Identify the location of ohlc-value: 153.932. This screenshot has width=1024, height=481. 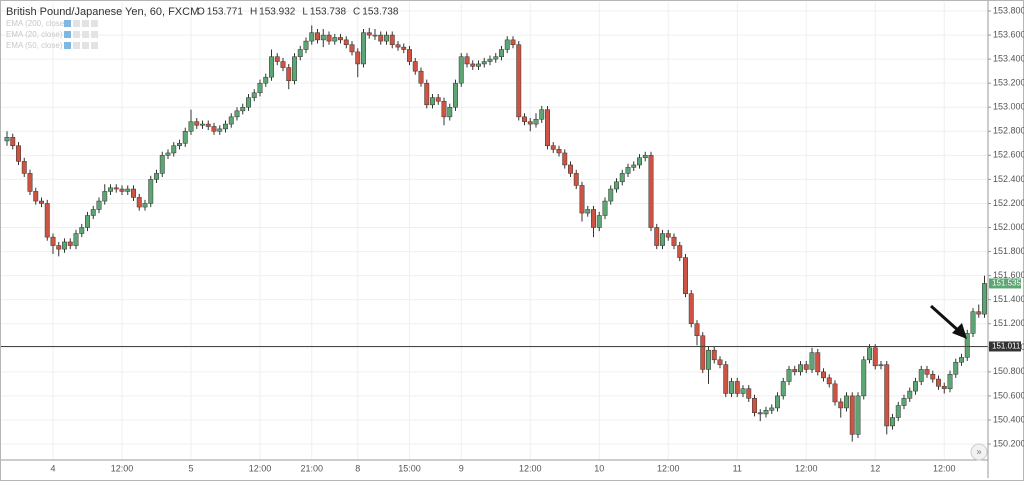
(277, 12).